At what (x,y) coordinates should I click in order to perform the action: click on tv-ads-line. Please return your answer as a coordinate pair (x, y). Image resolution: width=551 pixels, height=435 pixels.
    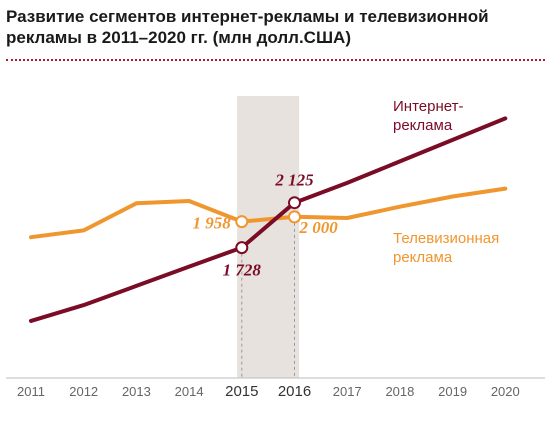
    Looking at the image, I should click on (268, 213).